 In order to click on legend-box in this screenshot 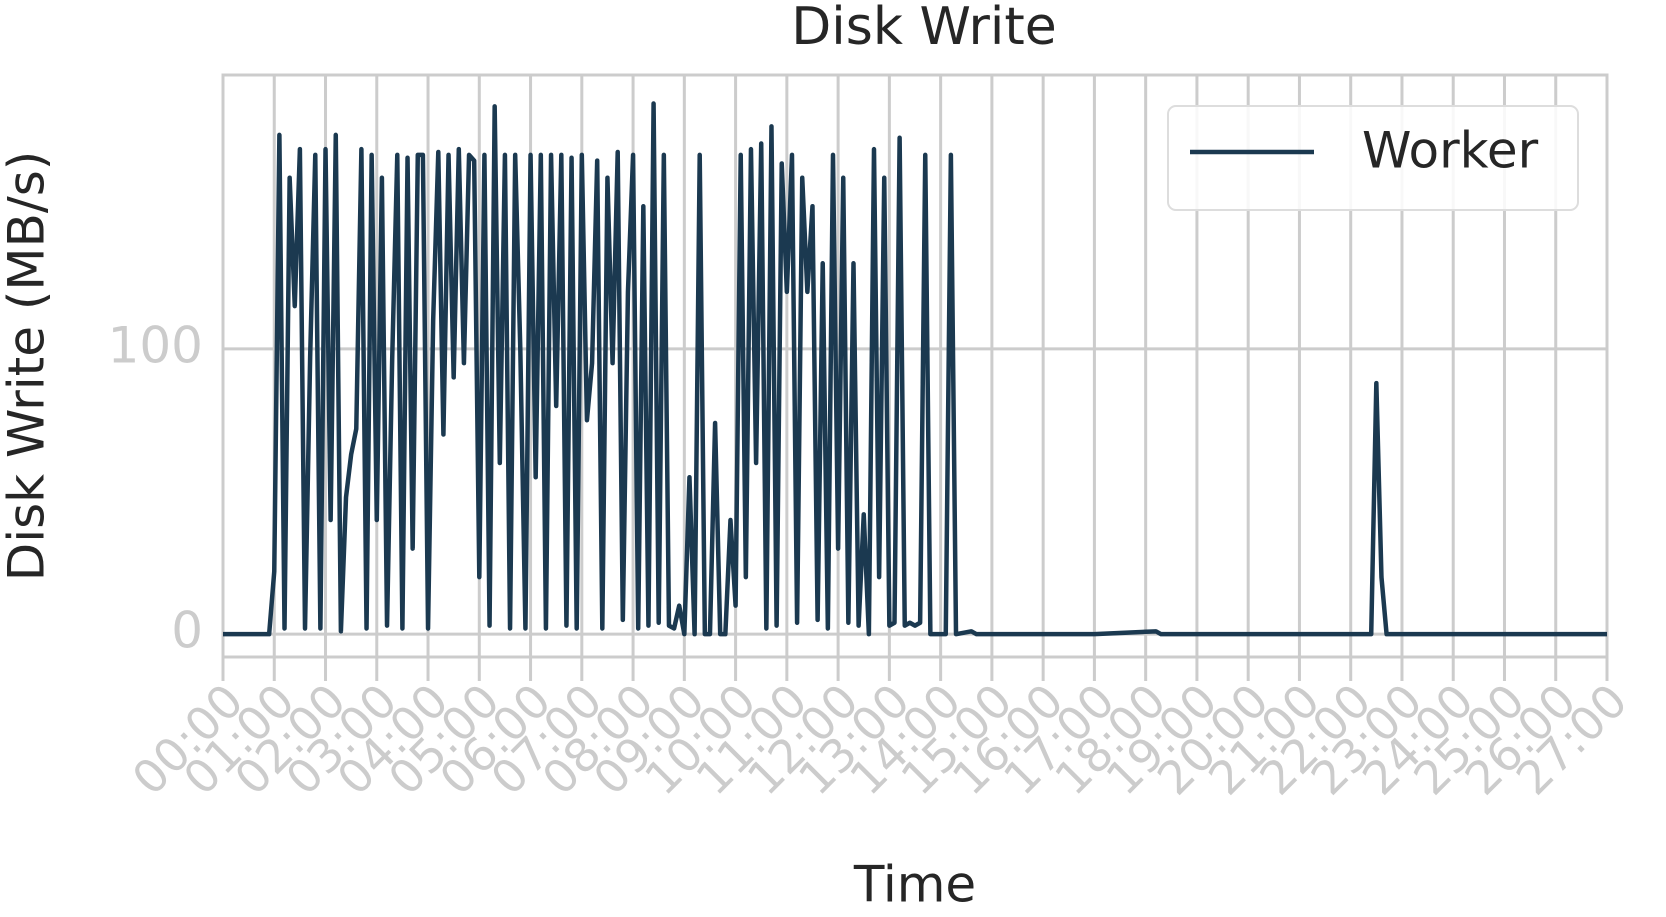, I will do `click(1373, 158)`.